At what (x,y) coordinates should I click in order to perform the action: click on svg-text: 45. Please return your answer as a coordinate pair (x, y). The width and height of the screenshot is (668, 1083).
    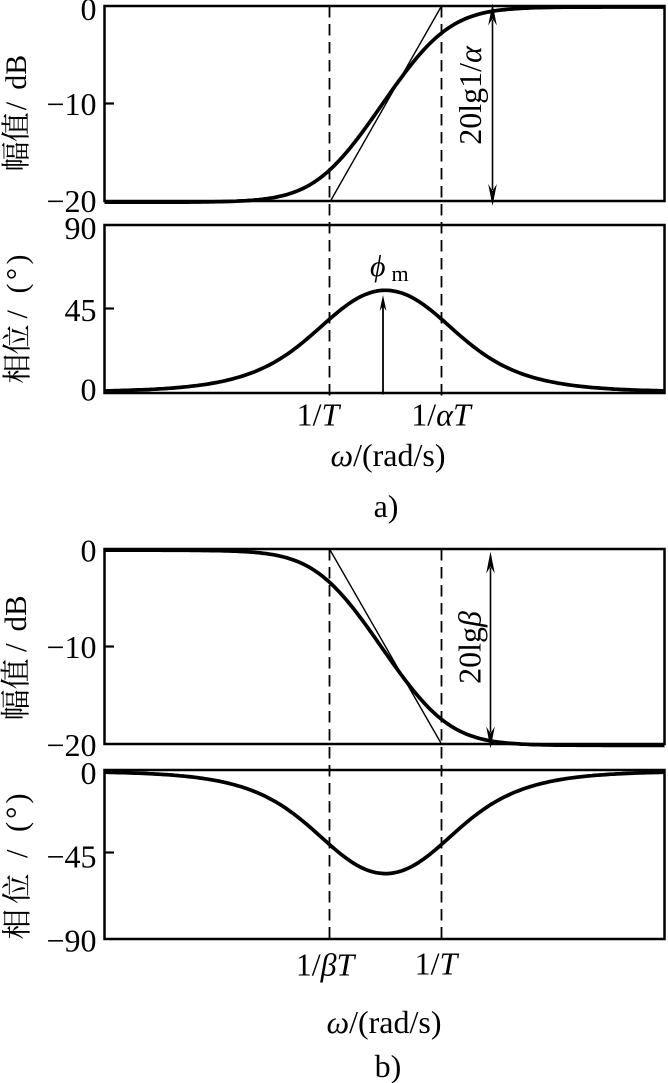
    Looking at the image, I should click on (81, 310).